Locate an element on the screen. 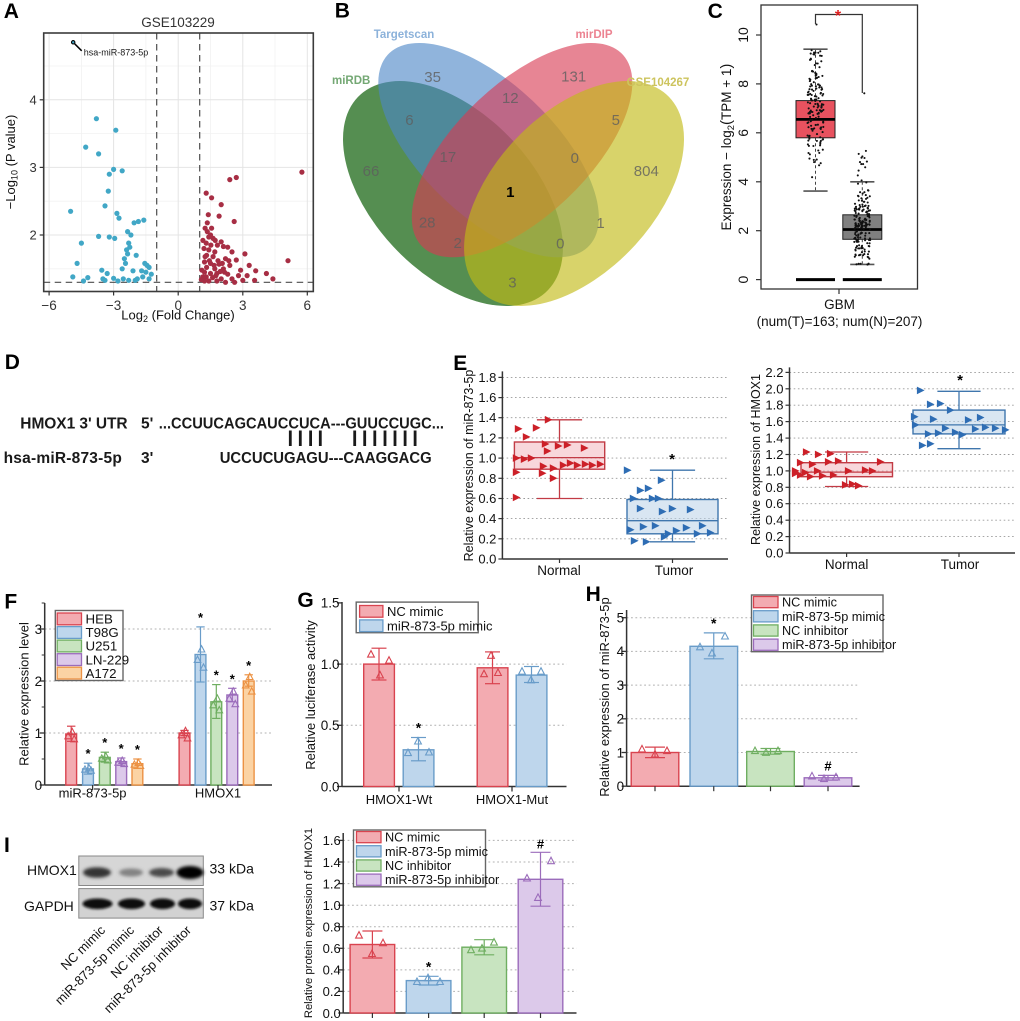 The image size is (1020, 1021). svg-text: E is located at coordinates (460, 363).